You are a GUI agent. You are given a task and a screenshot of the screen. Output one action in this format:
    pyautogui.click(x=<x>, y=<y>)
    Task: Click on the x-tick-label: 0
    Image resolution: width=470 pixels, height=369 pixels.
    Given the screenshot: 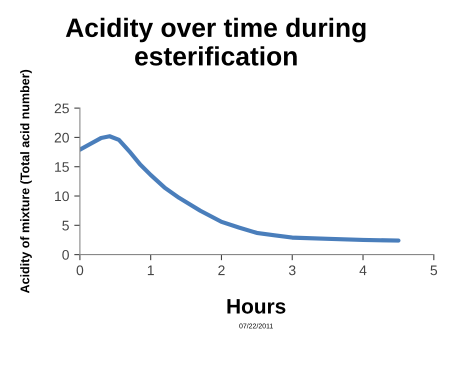 What is the action you would take?
    pyautogui.click(x=80, y=270)
    